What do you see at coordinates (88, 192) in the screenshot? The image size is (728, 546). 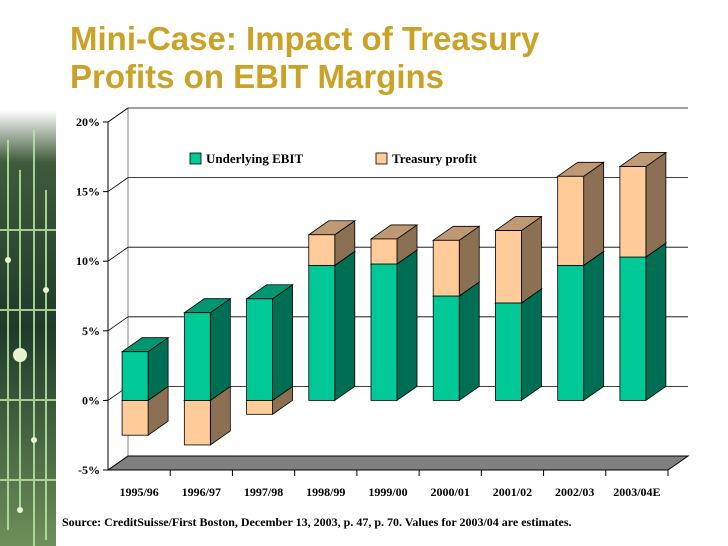 I see `y-tick-label-1: 15%` at bounding box center [88, 192].